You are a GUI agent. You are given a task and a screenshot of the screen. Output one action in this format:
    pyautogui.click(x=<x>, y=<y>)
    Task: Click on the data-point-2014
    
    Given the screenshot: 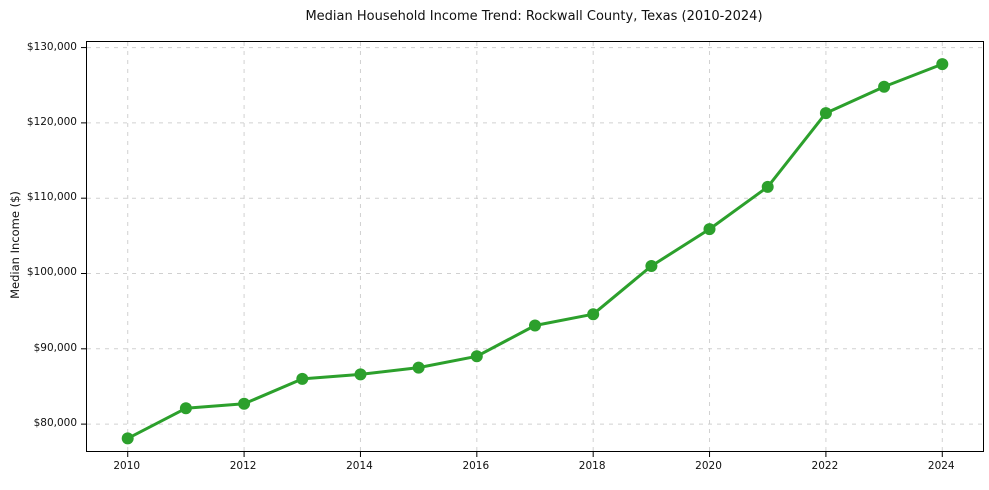 What is the action you would take?
    pyautogui.click(x=360, y=374)
    